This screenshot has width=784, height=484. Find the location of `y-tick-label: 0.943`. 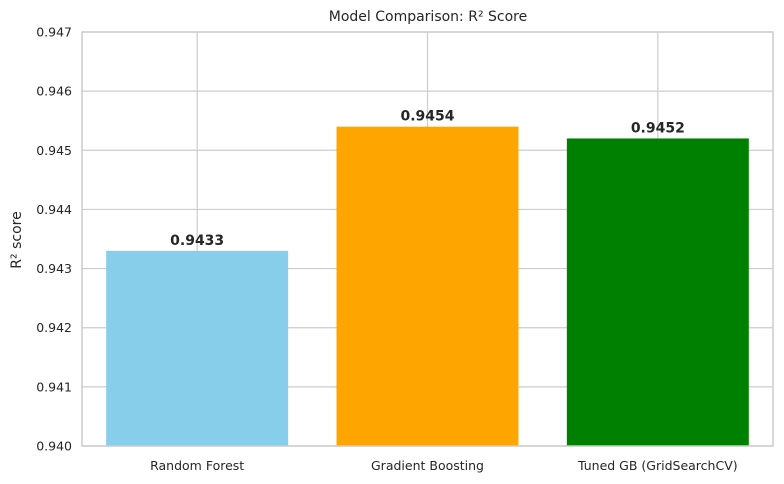

y-tick-label: 0.943 is located at coordinates (54, 268).